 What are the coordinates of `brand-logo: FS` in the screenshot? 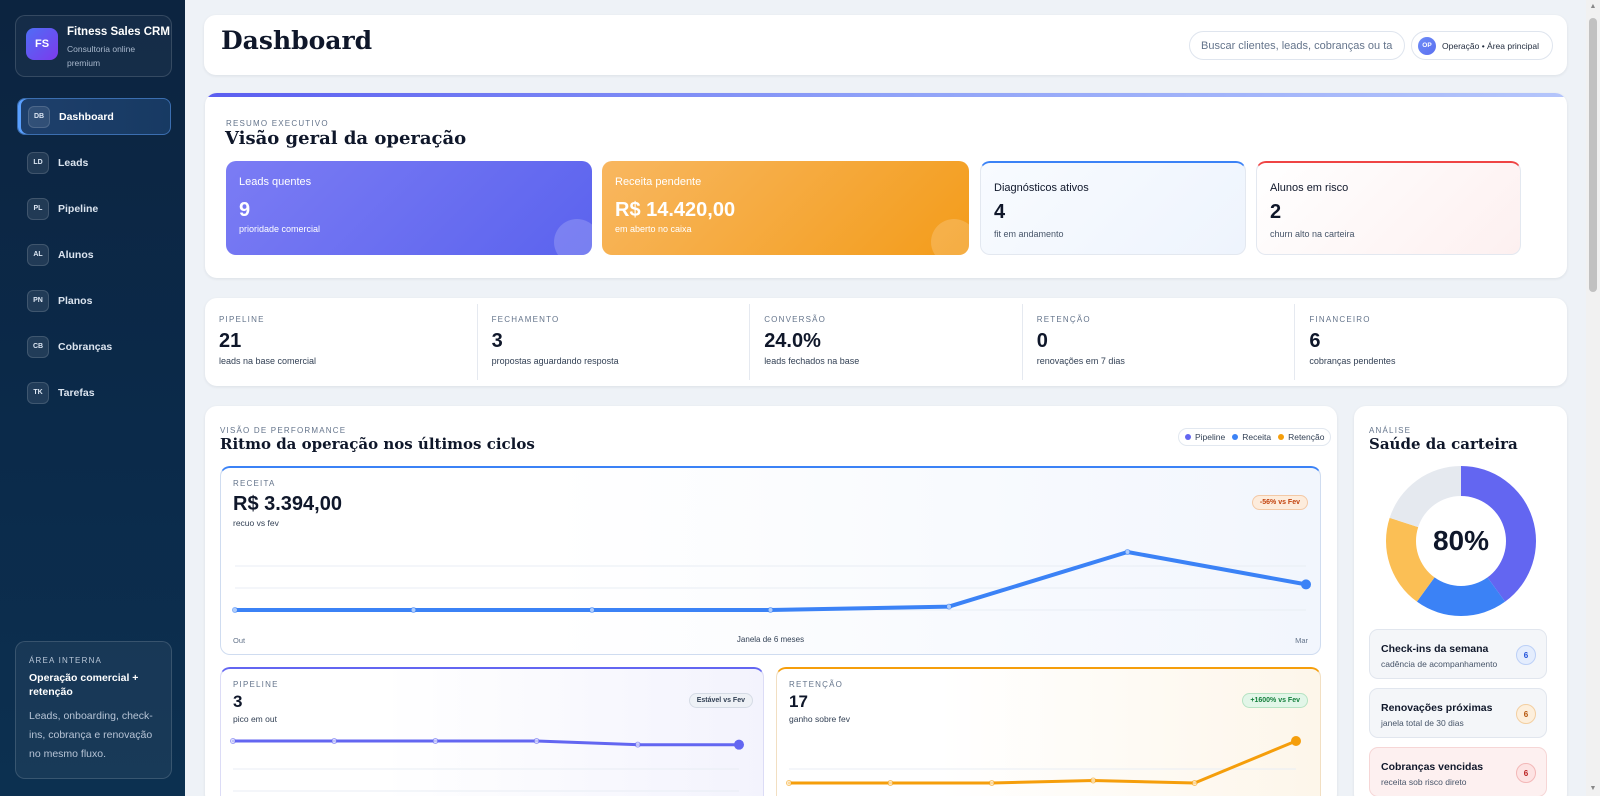 It's located at (42, 44).